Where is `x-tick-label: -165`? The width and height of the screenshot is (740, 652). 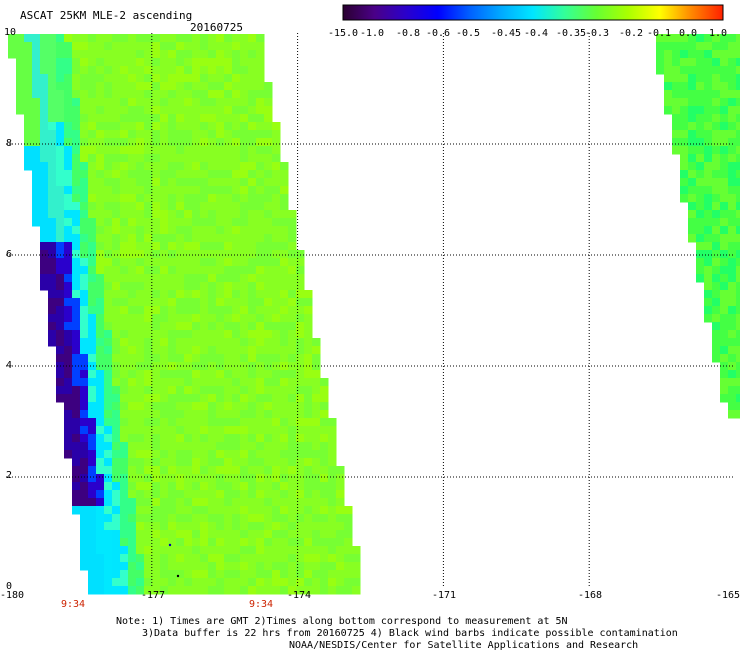 x-tick-label: -165 is located at coordinates (728, 595).